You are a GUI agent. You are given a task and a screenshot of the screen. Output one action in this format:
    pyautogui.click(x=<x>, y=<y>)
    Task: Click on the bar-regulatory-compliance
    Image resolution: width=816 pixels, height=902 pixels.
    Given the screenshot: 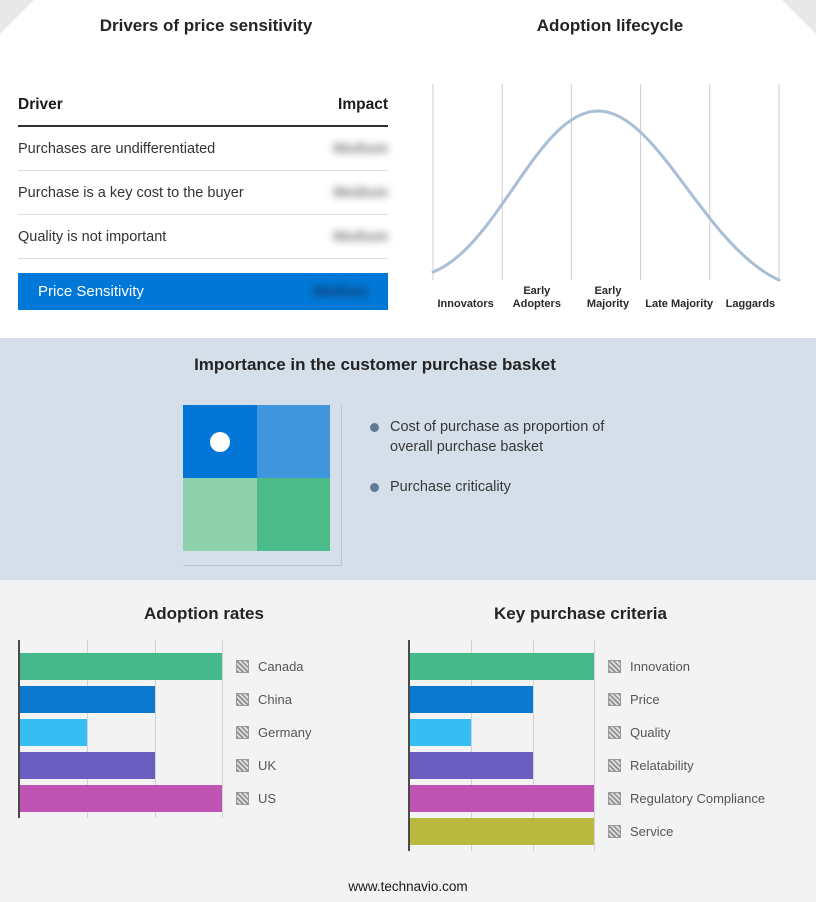 What is the action you would take?
    pyautogui.click(x=502, y=798)
    